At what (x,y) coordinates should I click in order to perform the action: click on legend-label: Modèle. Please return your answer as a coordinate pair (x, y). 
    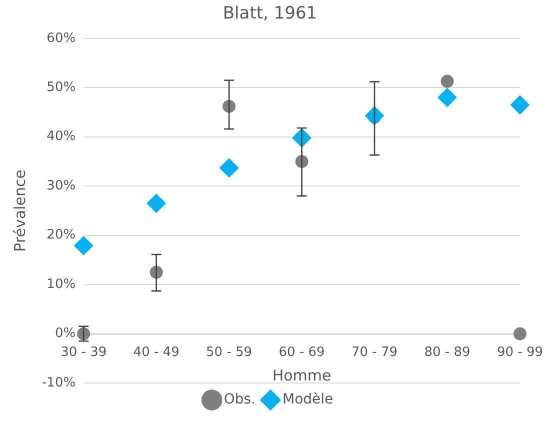
    Looking at the image, I should click on (308, 400).